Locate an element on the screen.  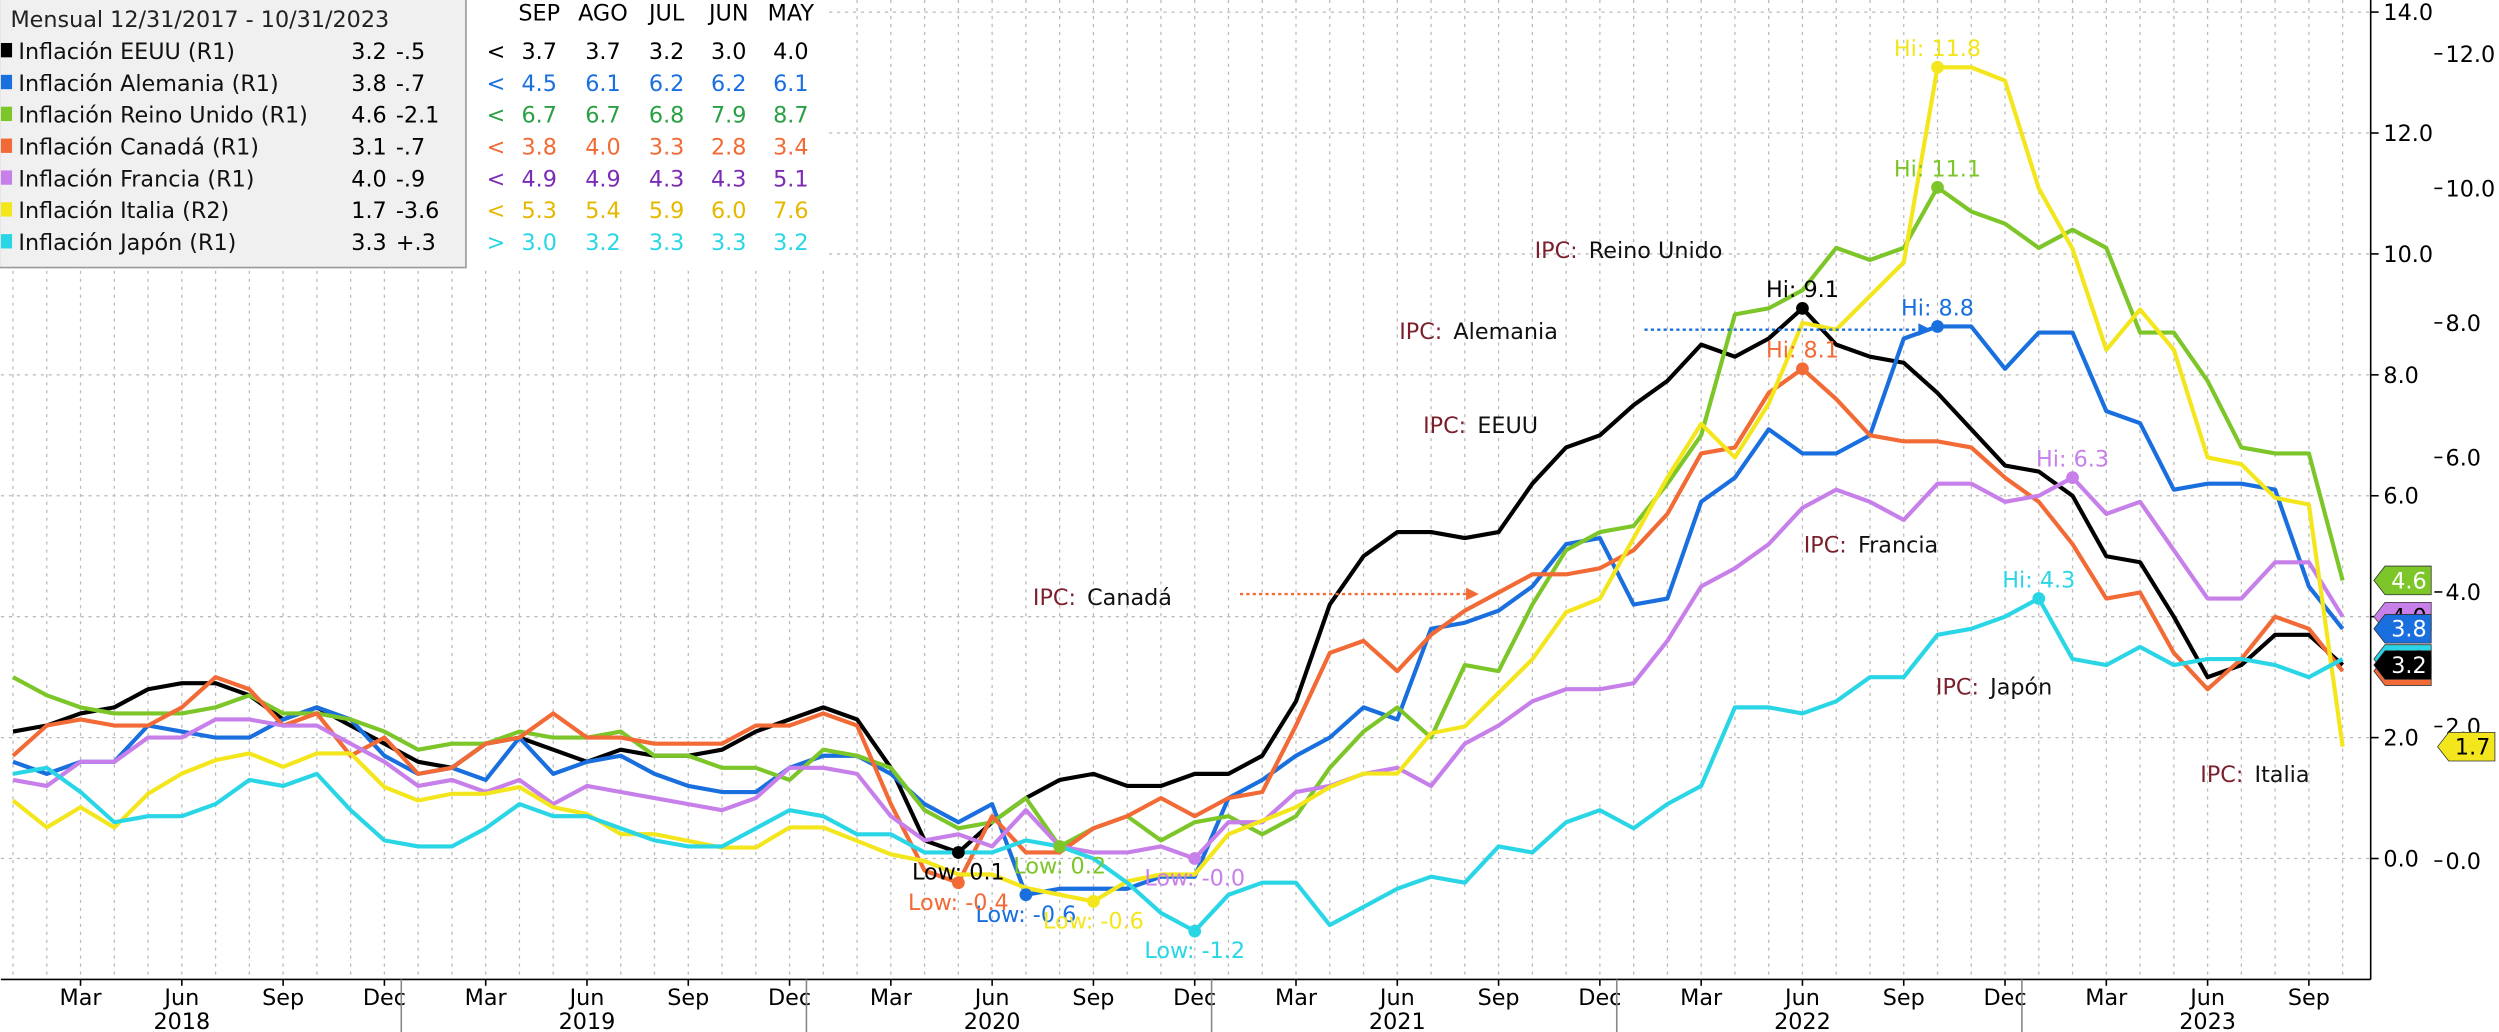
low-label: Low: -1.2 is located at coordinates (1194, 951).